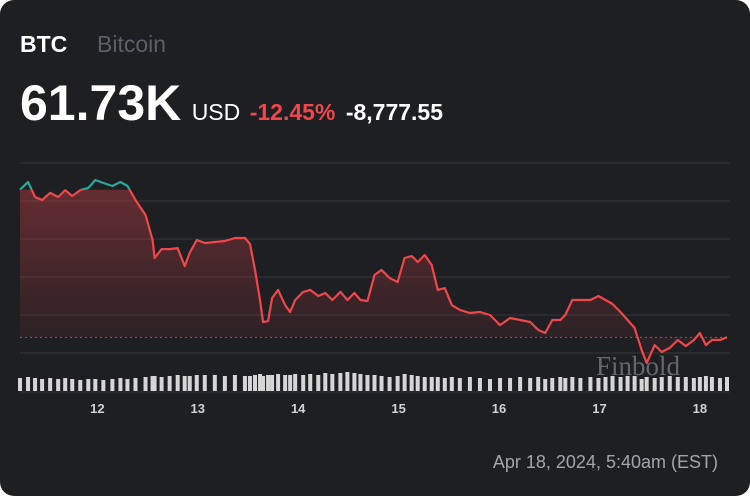  I want to click on currency: USD, so click(216, 112).